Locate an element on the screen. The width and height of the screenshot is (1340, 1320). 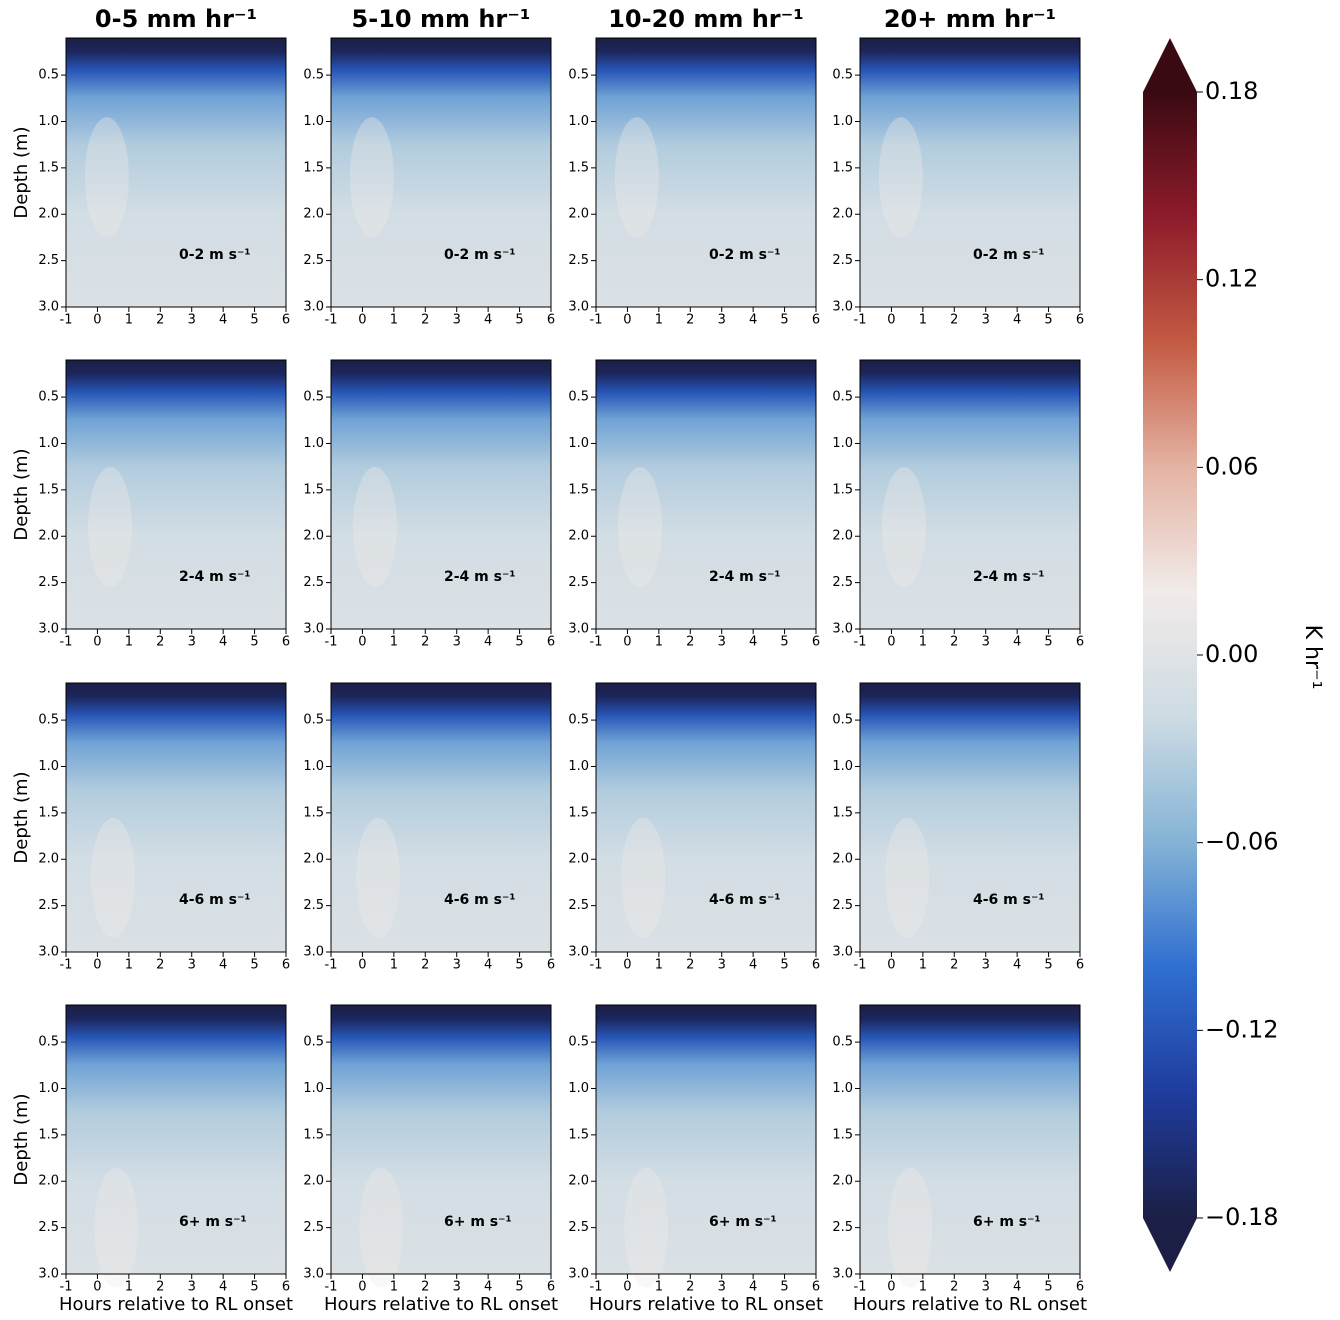
colorbar-min-extend is located at coordinates (1170, 1245).